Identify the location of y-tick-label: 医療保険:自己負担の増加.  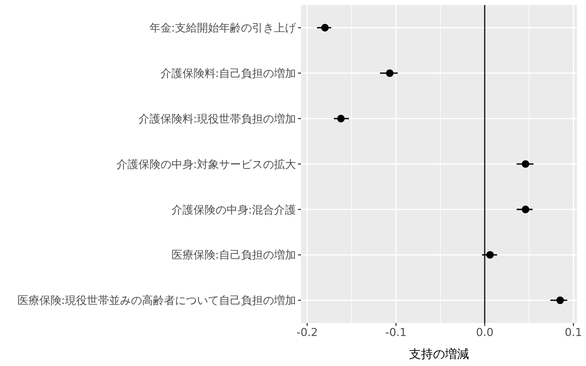
(233, 255).